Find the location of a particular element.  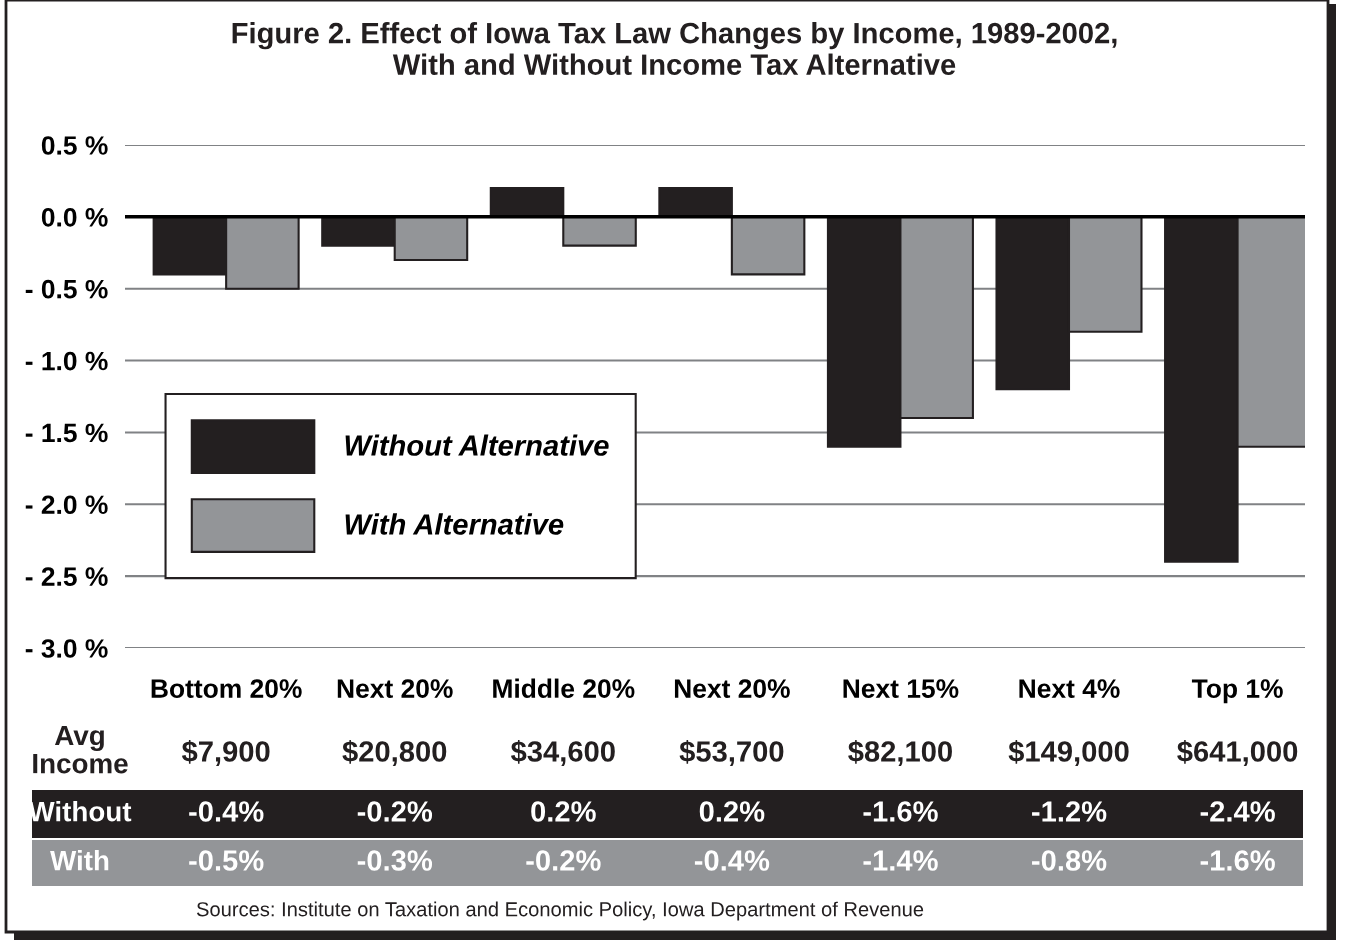

source-note: Sources: Institute on Taxation and Economic Policy, Iowa Department of Revenue is located at coordinates (560, 911).